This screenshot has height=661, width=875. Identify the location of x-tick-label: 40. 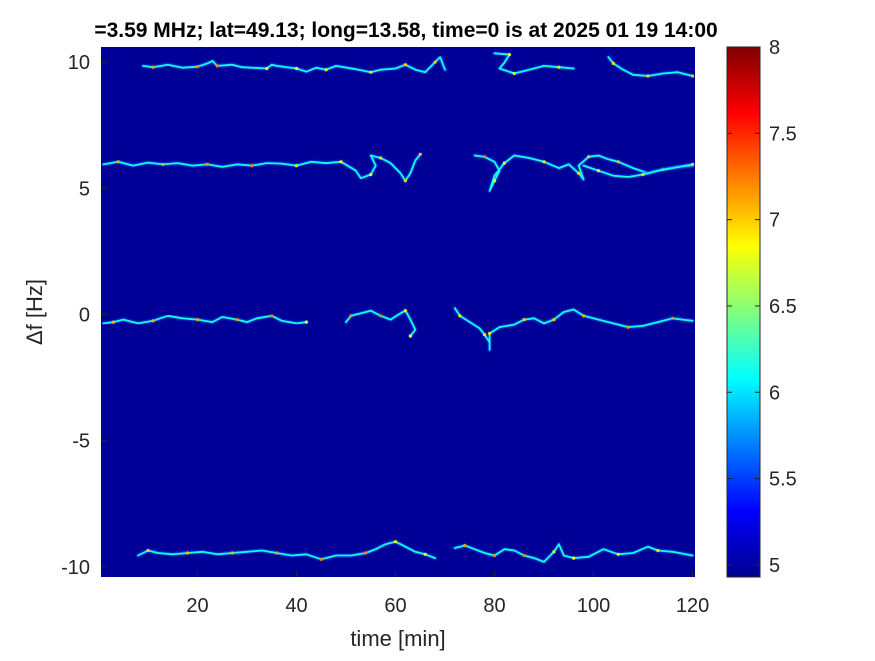
(296, 606).